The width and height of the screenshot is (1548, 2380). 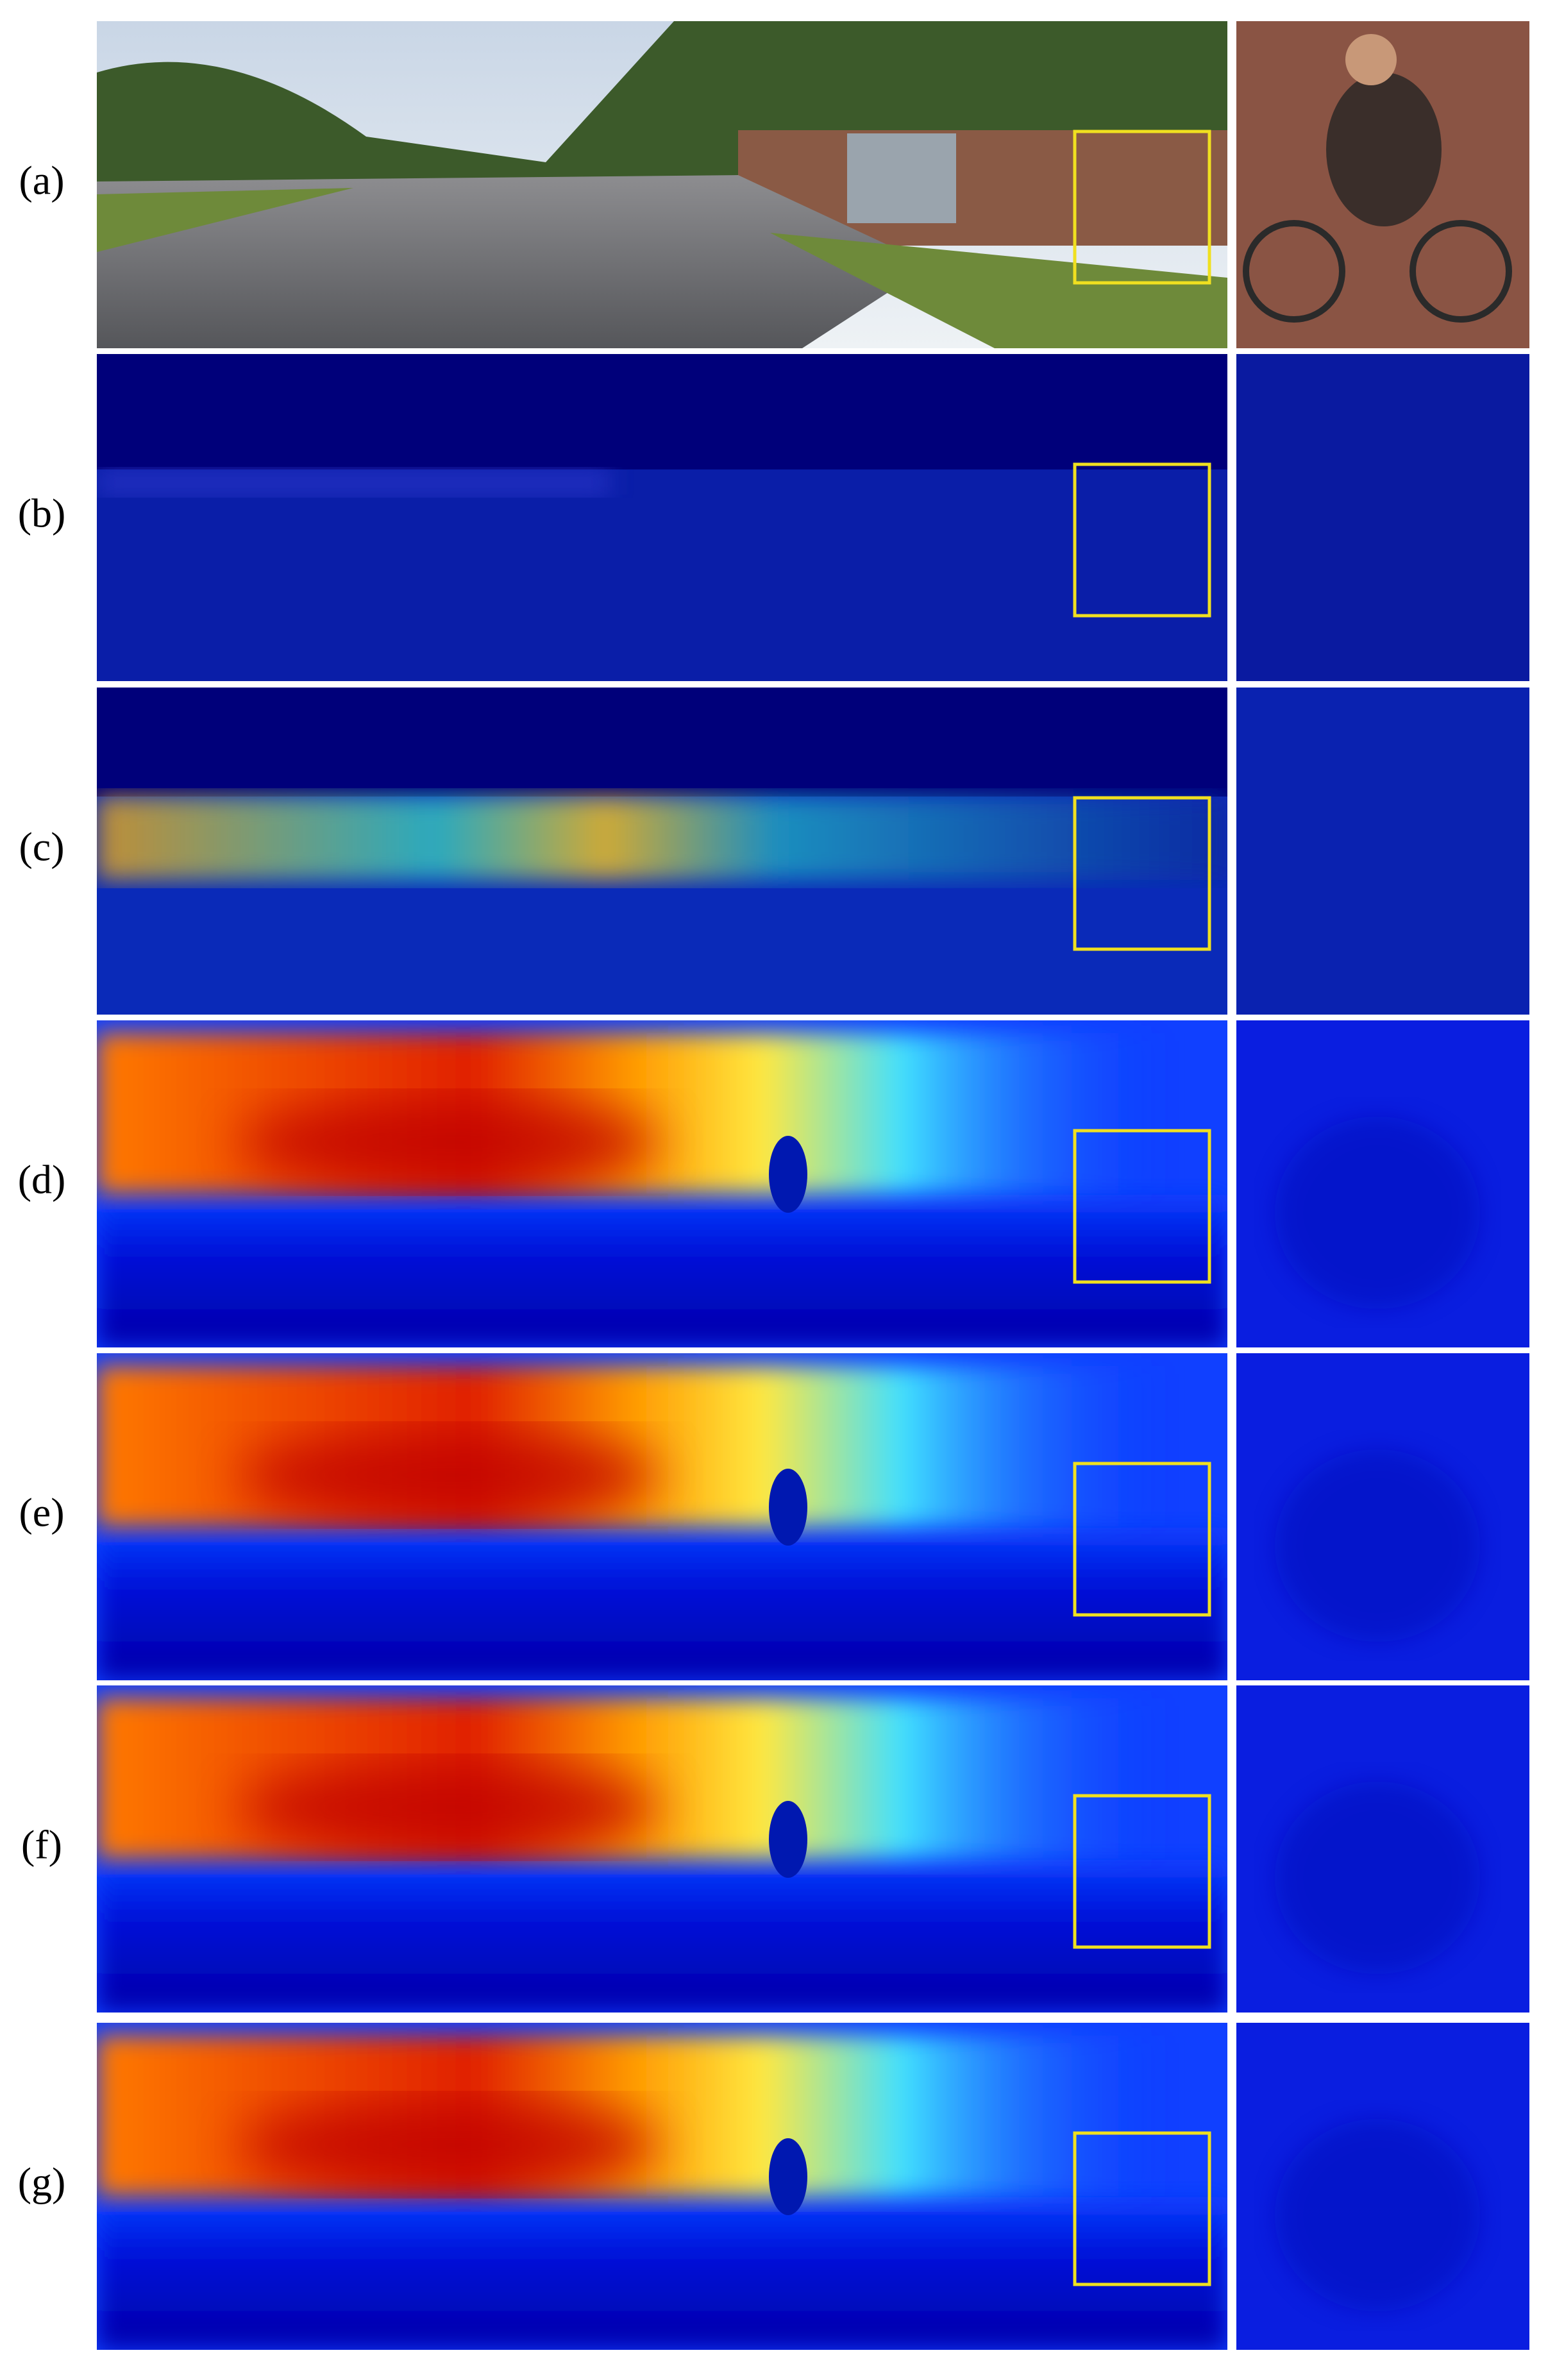 I want to click on grass-left, so click(x=225, y=220).